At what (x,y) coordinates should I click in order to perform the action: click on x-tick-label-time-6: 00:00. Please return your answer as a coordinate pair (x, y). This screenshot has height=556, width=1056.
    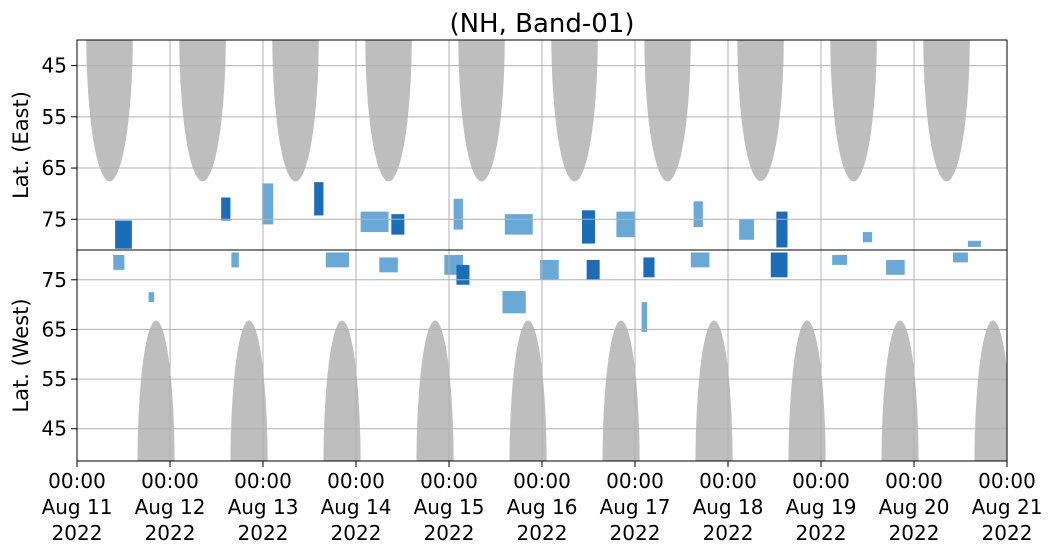
    Looking at the image, I should click on (635, 481).